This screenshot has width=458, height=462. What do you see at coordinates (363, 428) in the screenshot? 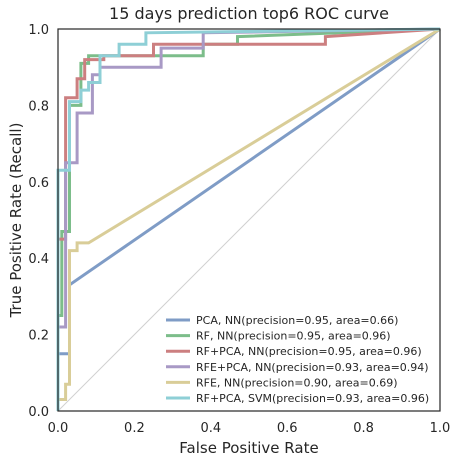
I see `x-tick-label: 0.8` at bounding box center [363, 428].